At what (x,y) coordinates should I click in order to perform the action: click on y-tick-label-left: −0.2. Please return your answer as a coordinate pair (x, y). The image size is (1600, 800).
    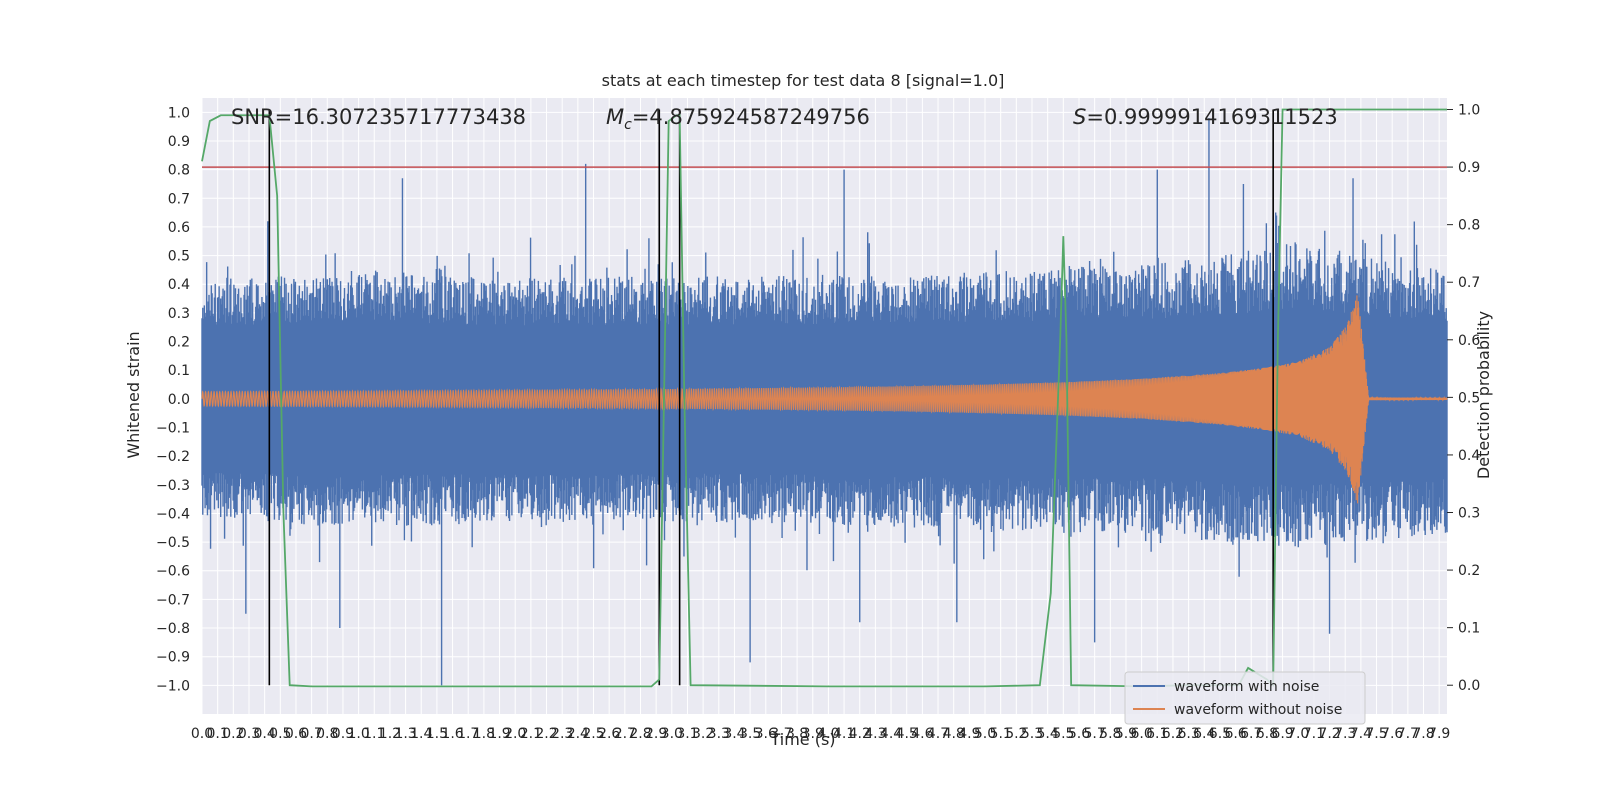
    Looking at the image, I should click on (173, 457).